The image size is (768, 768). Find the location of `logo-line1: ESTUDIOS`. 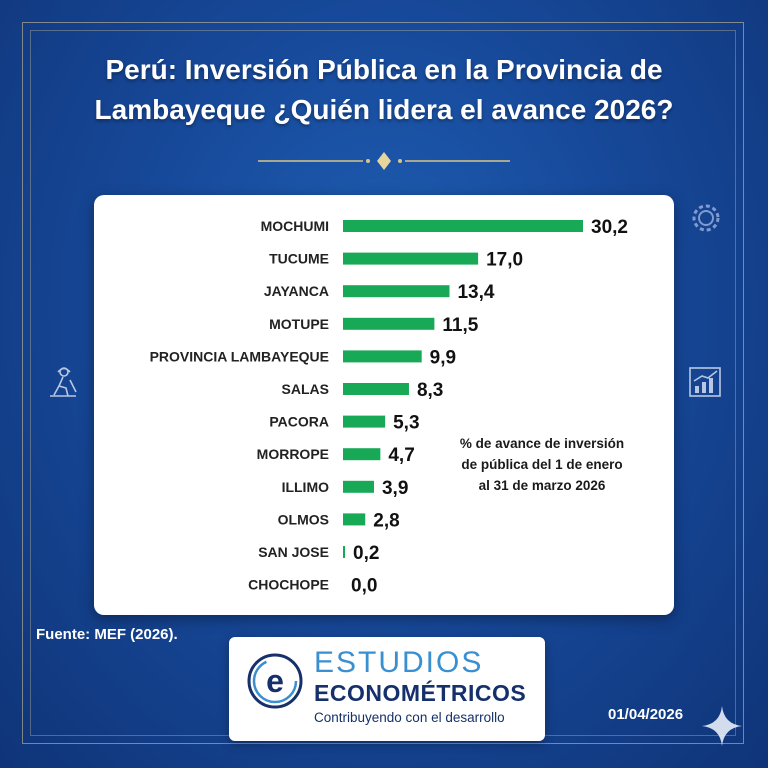

logo-line1: ESTUDIOS is located at coordinates (399, 662).